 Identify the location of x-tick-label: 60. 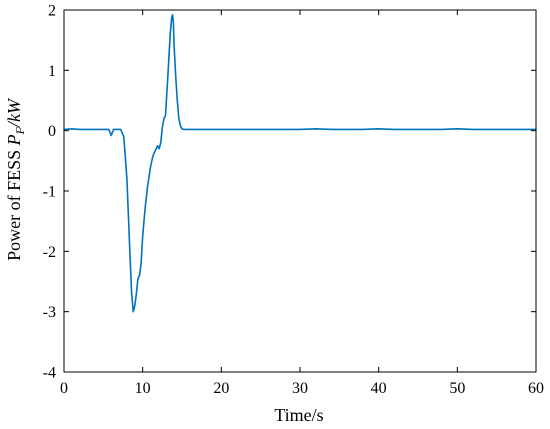
(536, 388).